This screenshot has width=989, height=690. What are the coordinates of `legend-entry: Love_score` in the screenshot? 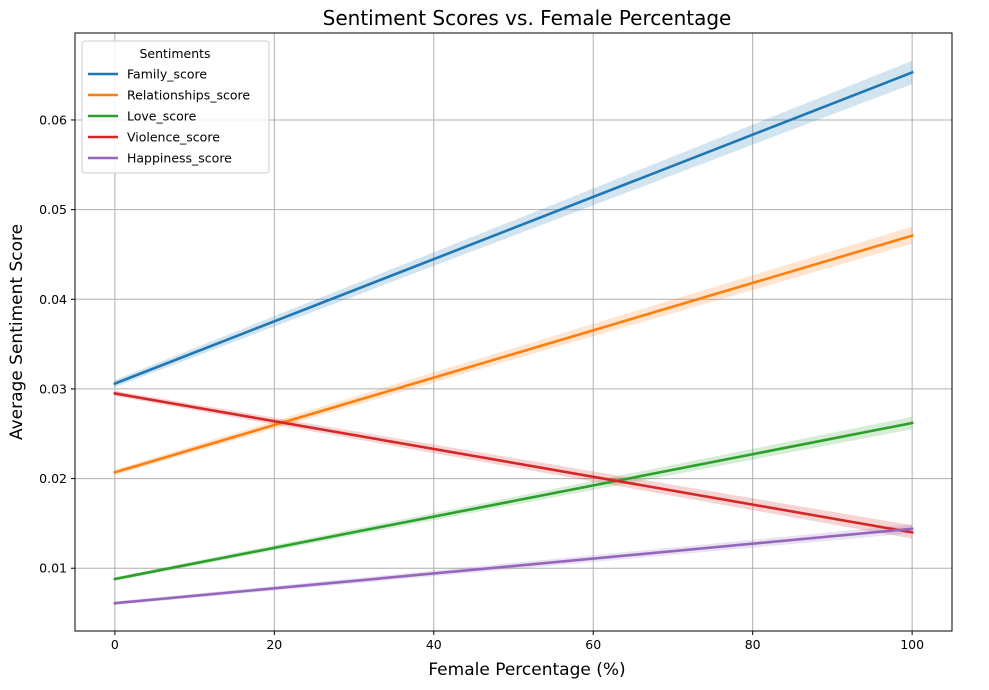 It's located at (142, 116).